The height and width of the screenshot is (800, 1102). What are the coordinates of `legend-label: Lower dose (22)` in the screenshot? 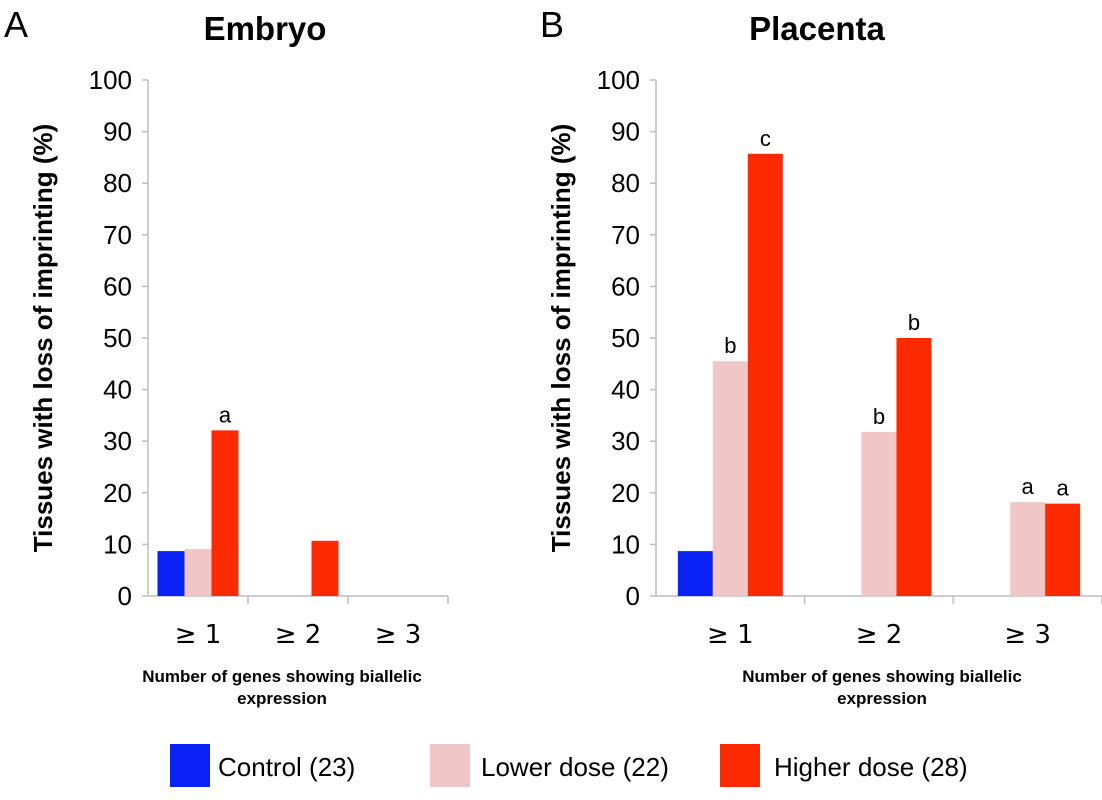 It's located at (575, 767).